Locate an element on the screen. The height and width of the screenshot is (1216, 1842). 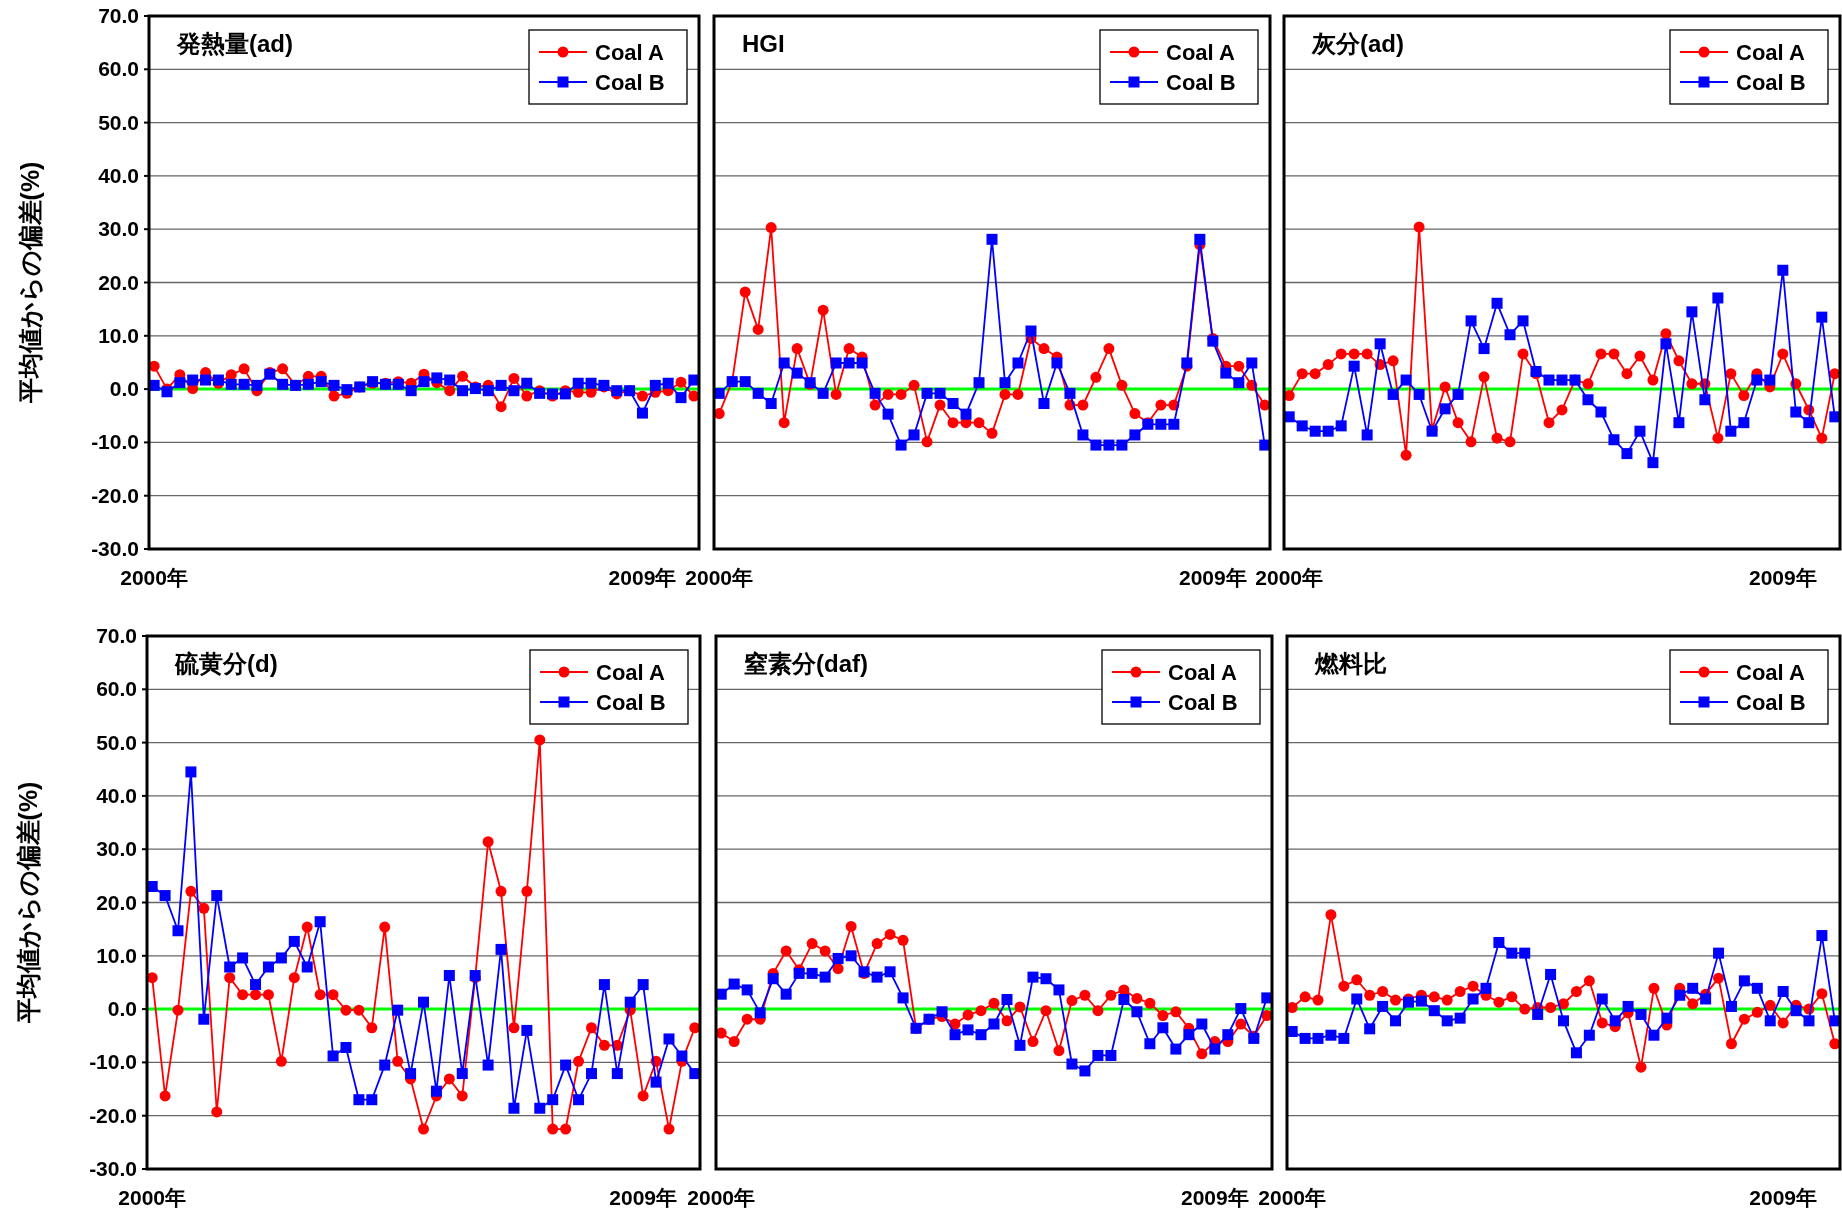
text: HGI is located at coordinates (763, 43).